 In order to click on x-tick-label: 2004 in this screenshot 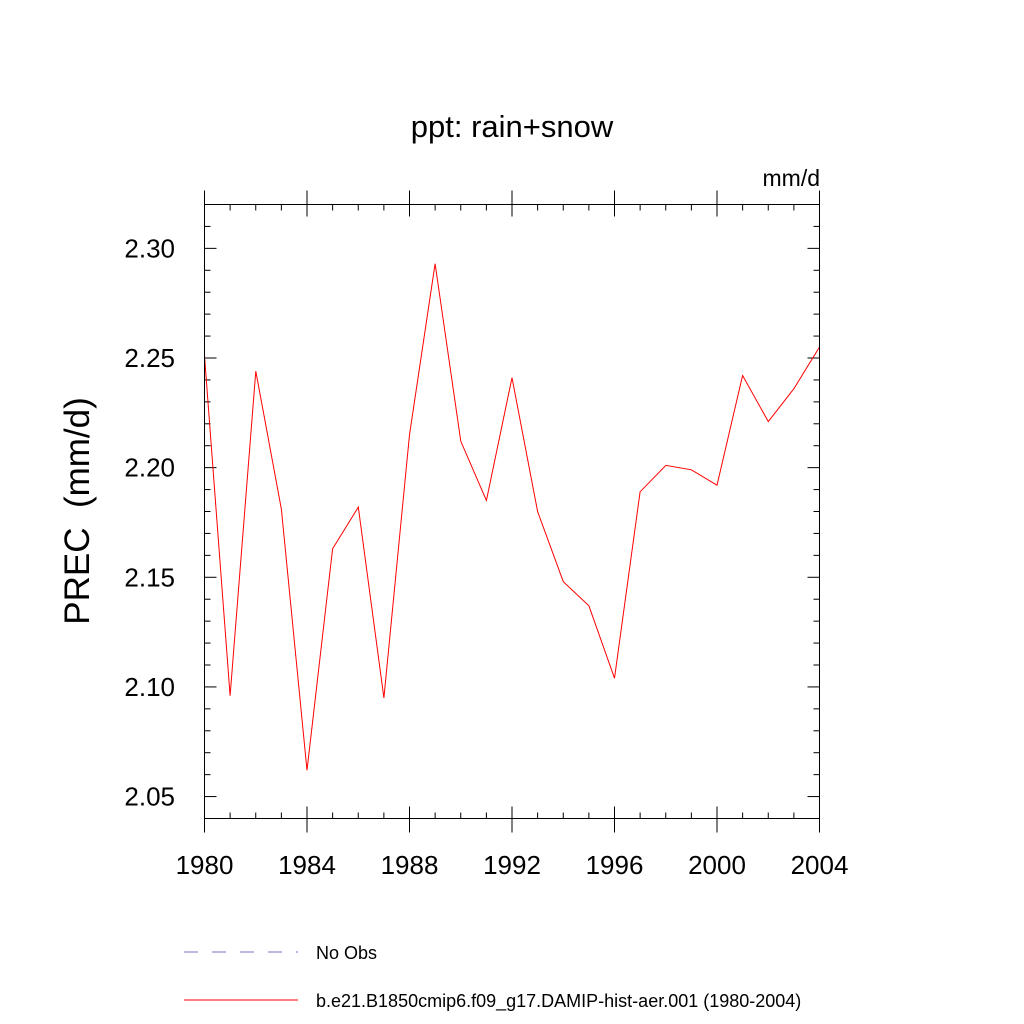, I will do `click(820, 865)`.